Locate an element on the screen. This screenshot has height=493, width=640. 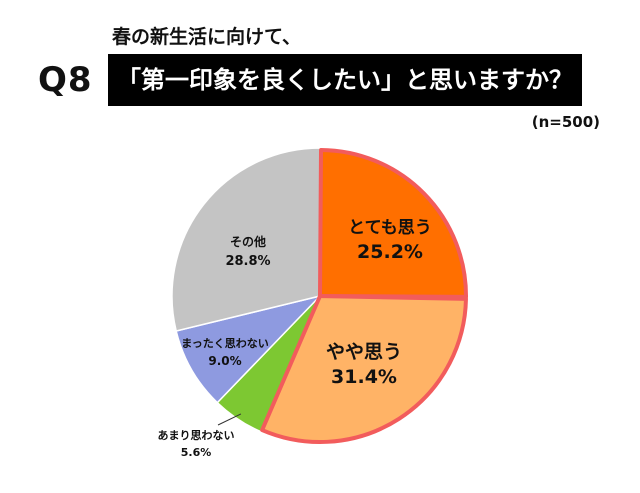
slice-not-much-value-label: 5.6% is located at coordinates (196, 452).